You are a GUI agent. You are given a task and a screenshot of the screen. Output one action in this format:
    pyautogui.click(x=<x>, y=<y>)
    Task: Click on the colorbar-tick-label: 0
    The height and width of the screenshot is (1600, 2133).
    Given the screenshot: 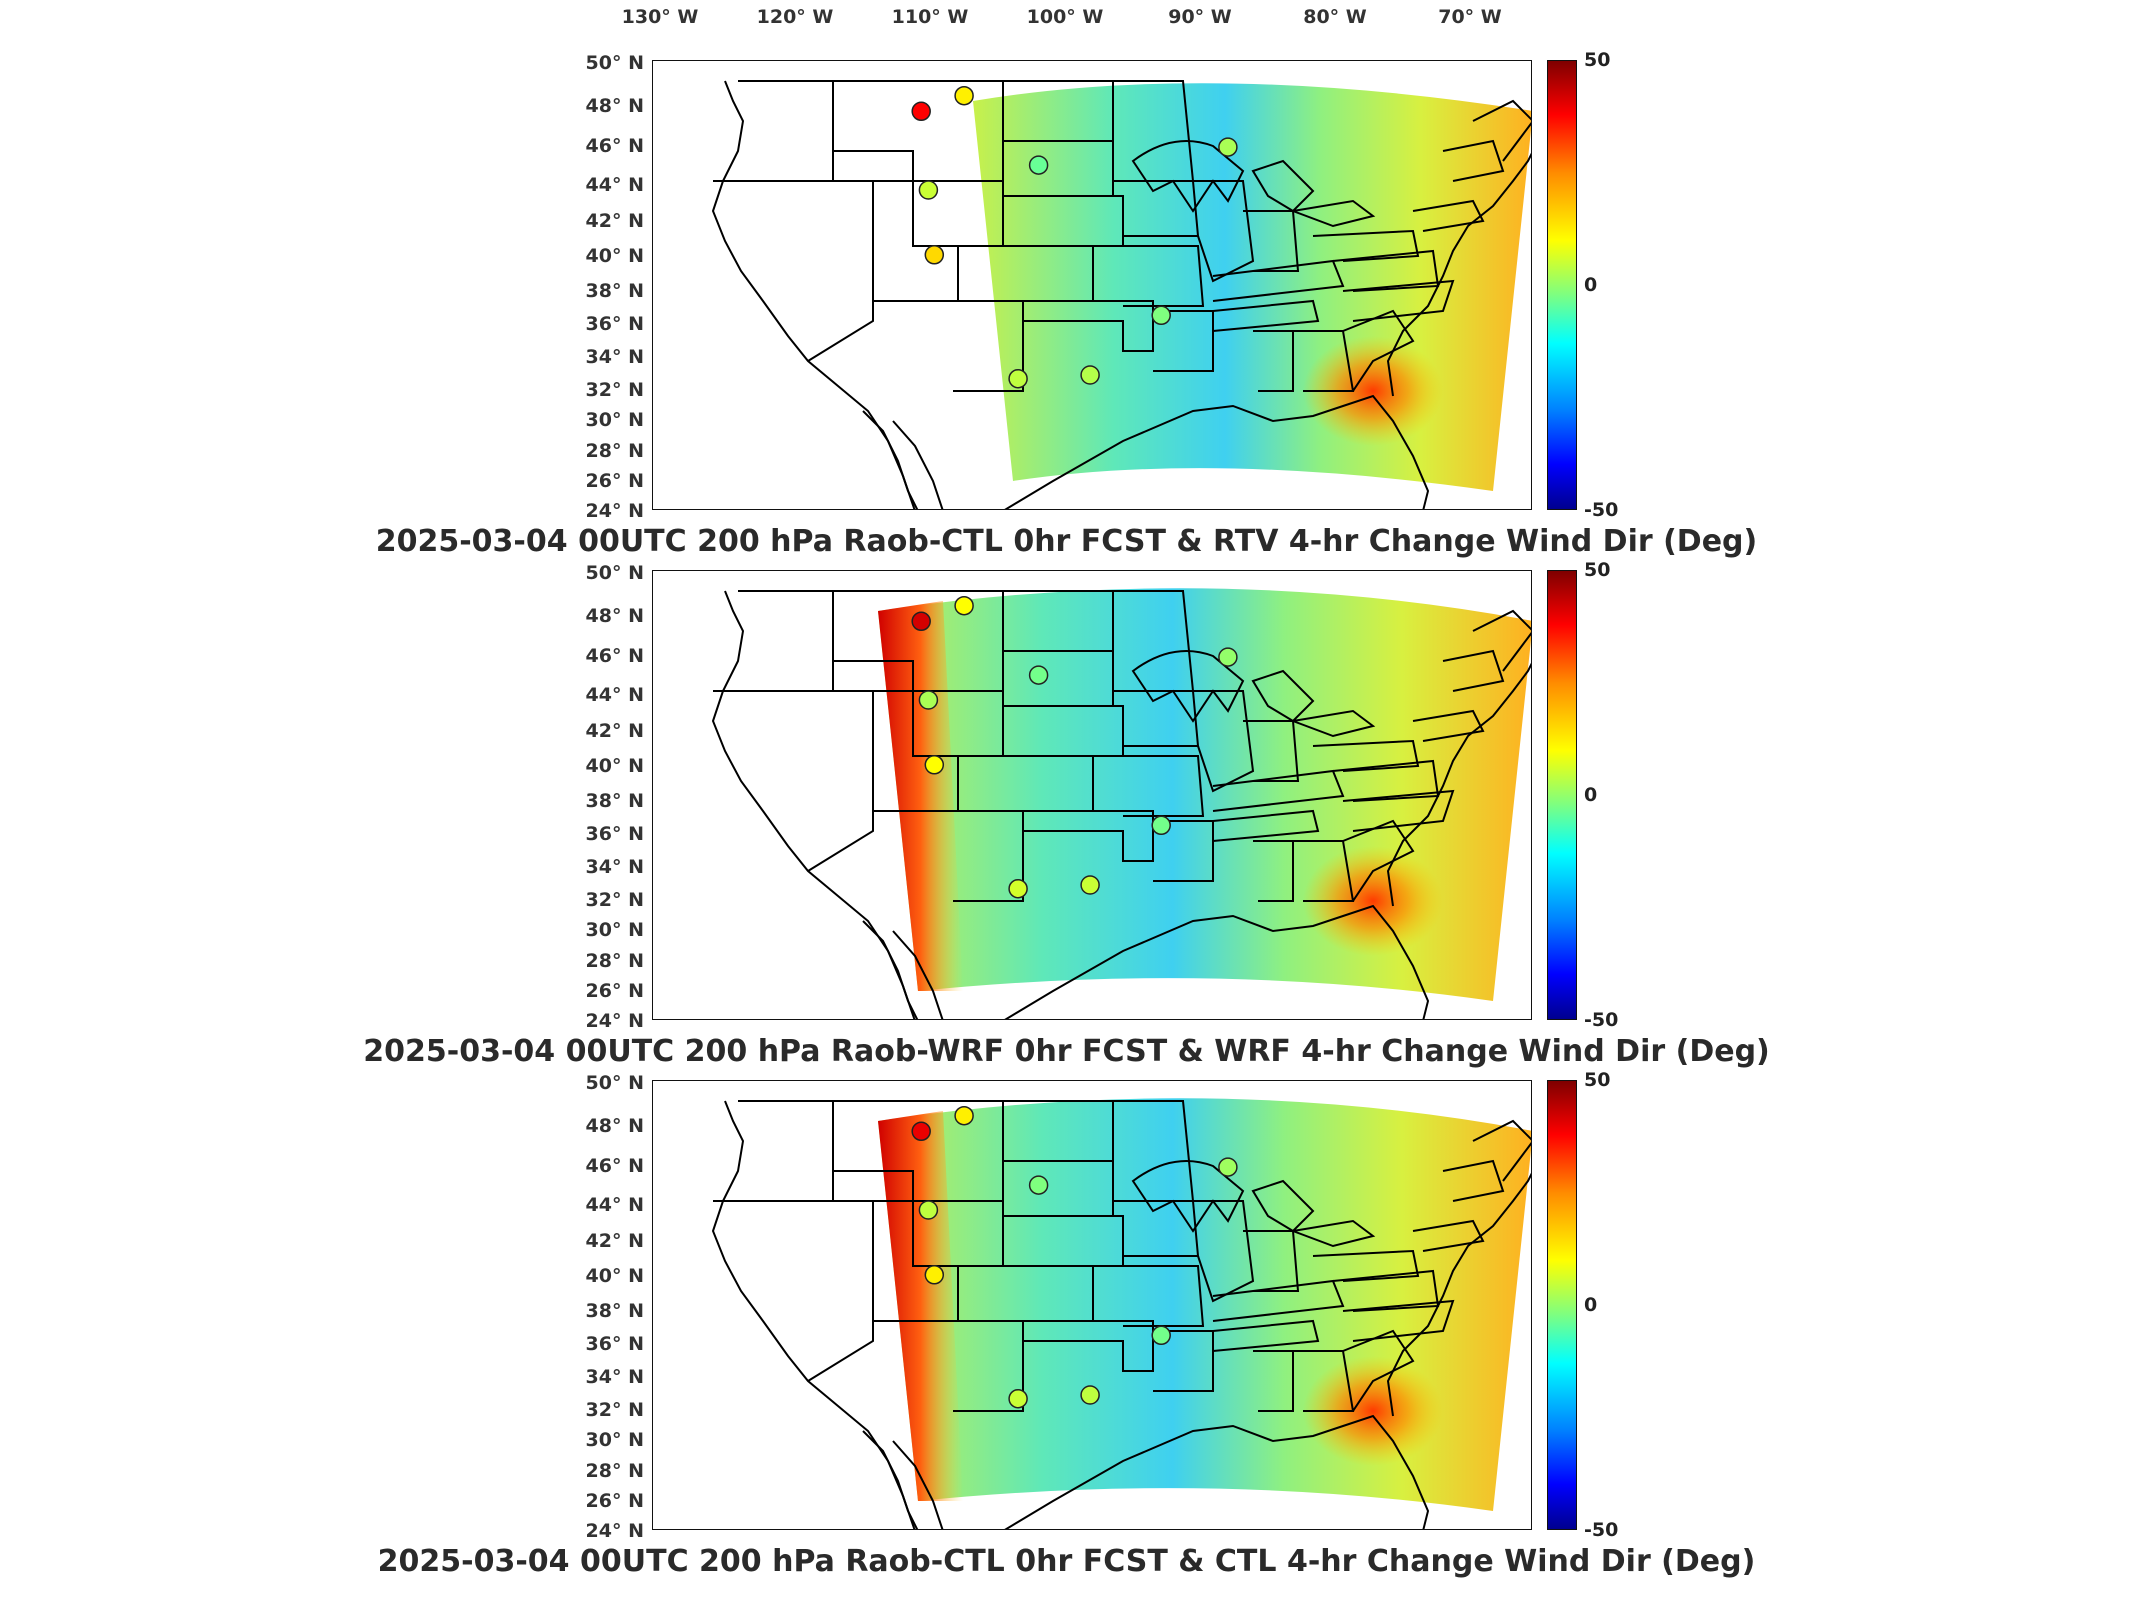 What is the action you would take?
    pyautogui.click(x=1591, y=1305)
    